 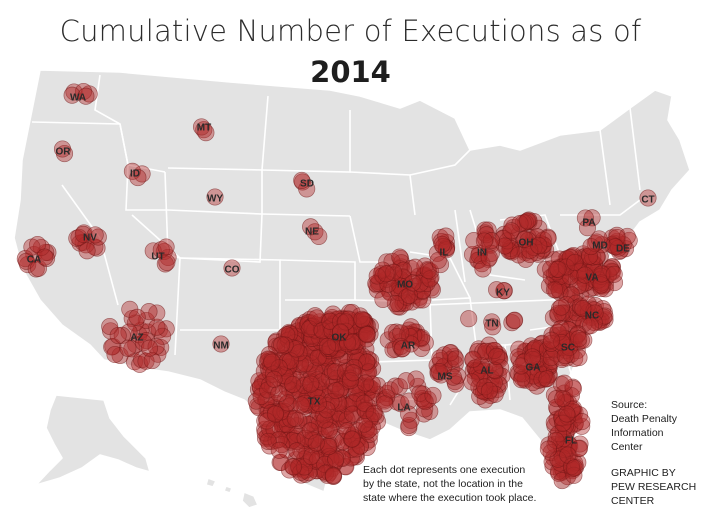 I want to click on state-cluster-co, so click(x=232, y=268).